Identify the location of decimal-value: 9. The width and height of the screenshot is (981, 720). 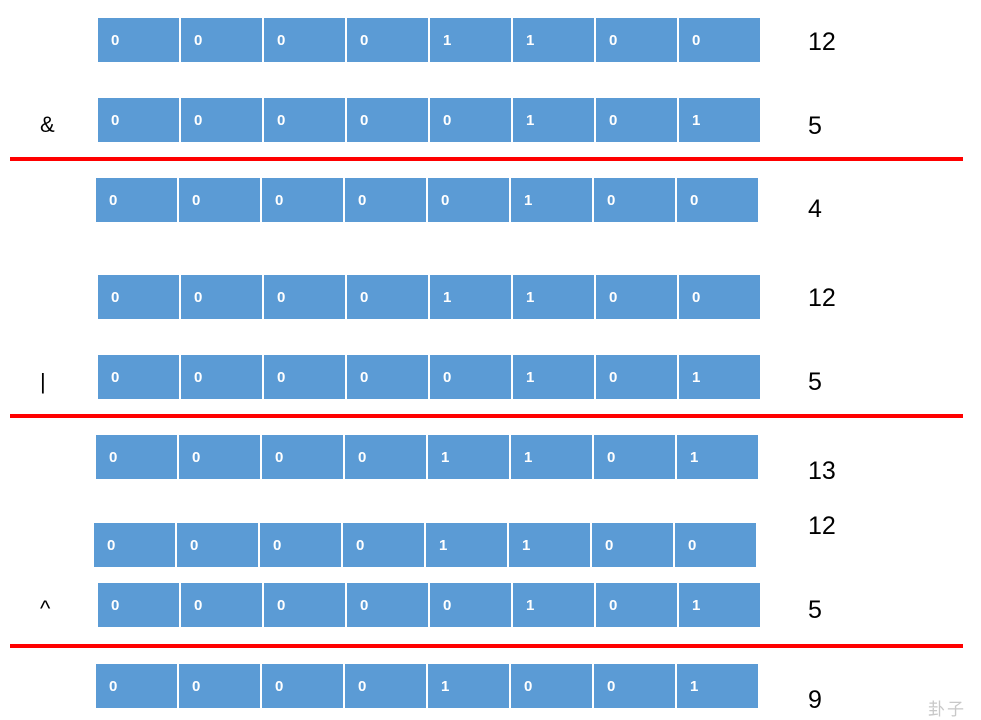
(815, 700).